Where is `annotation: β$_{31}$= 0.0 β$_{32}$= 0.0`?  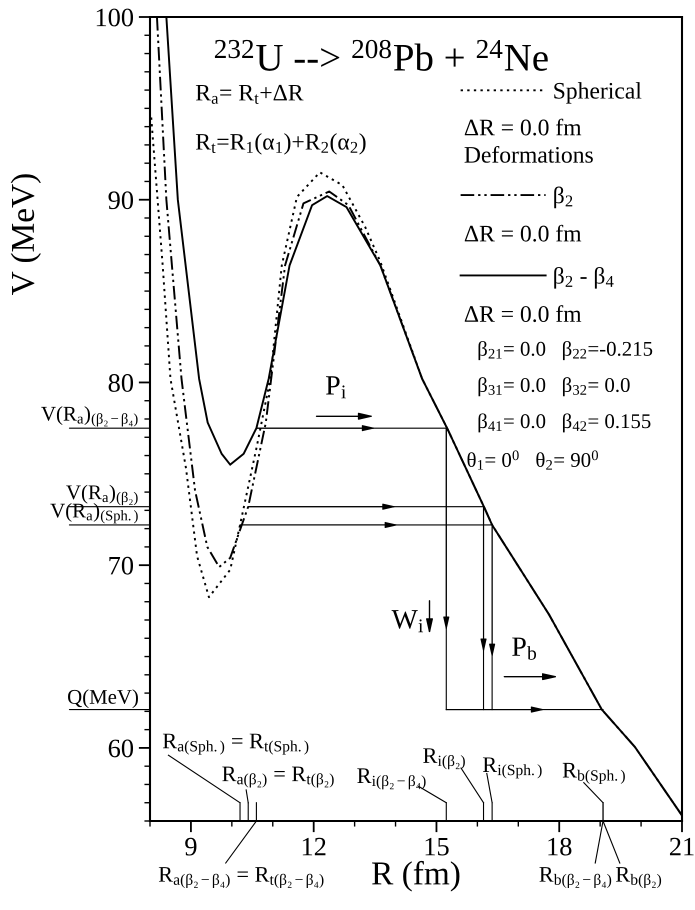 annotation: β$_{31}$= 0.0 β$_{32}$= 0.0 is located at coordinates (554, 386).